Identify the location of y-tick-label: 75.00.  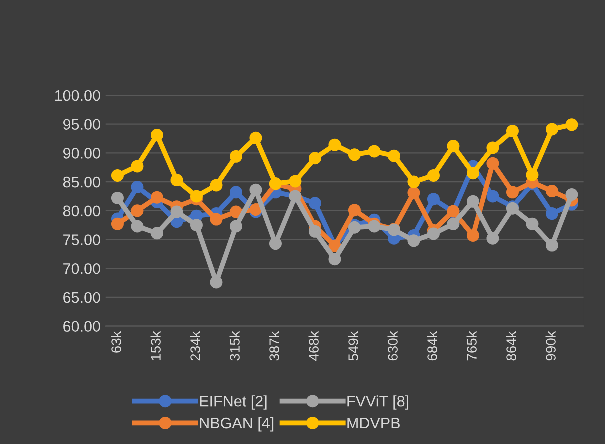
(82, 240).